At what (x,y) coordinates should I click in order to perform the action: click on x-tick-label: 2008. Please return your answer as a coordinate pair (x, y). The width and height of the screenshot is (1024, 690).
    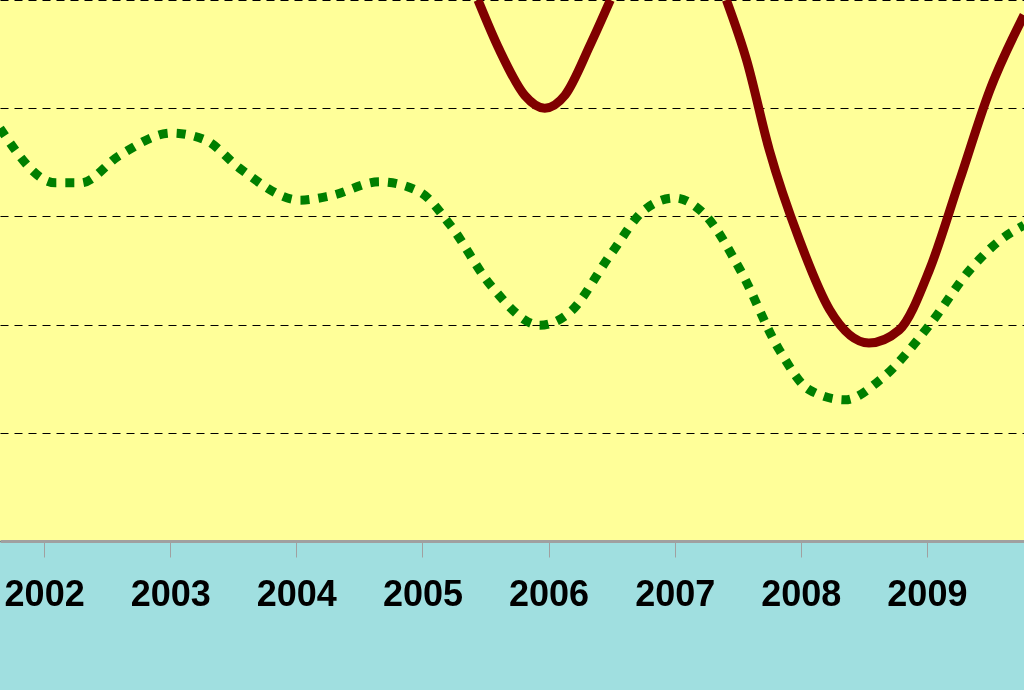
    Looking at the image, I should click on (801, 593).